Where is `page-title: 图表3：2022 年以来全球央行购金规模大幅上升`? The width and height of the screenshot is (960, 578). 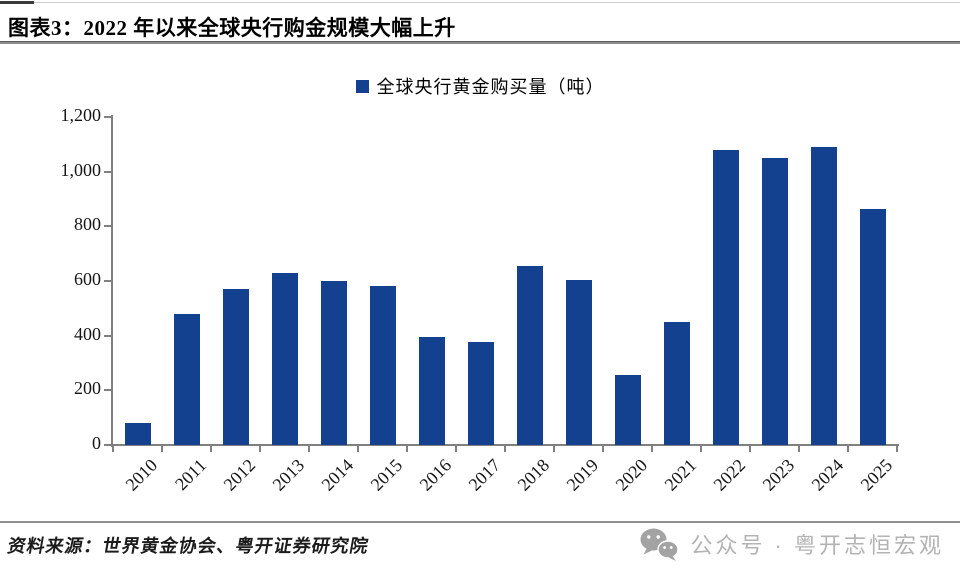 page-title: 图表3：2022 年以来全球央行购金规模大幅上升 is located at coordinates (232, 28).